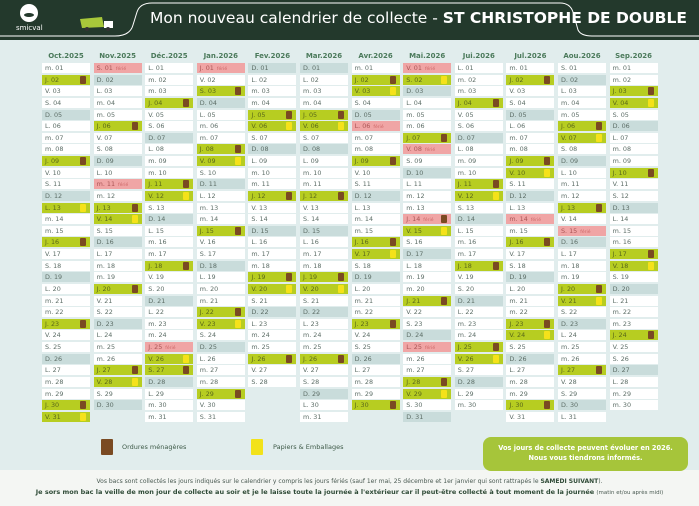 The image size is (699, 506). Describe the element at coordinates (569, 382) in the screenshot. I see `day-label: V. 28` at that location.